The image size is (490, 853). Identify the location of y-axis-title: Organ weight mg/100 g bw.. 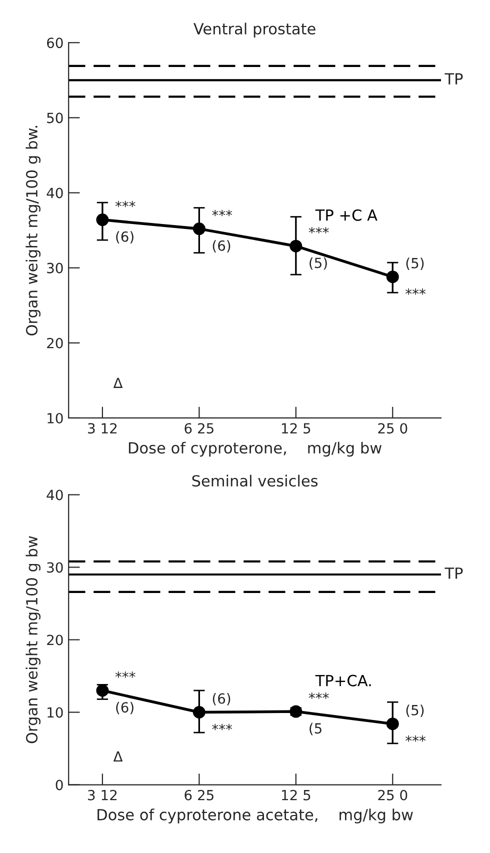
(33, 231).